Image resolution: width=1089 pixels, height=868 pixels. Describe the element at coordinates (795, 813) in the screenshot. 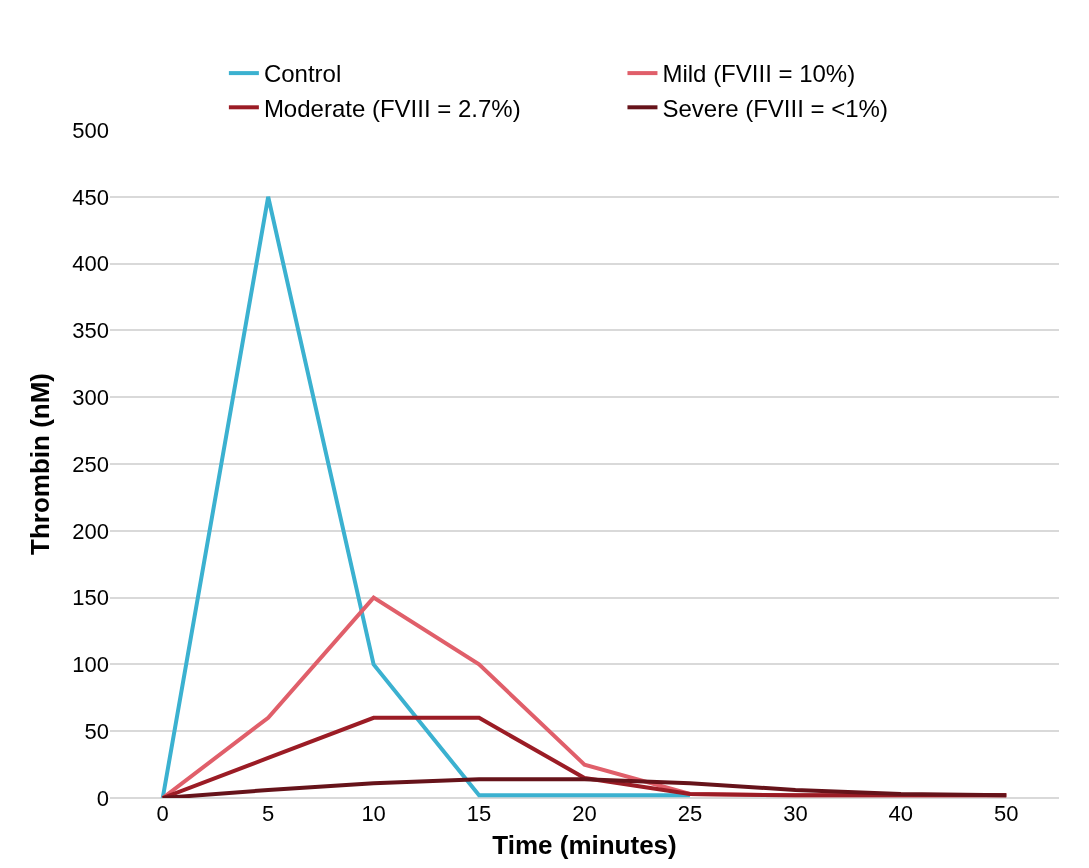

I see `x-tick-label: 30` at that location.